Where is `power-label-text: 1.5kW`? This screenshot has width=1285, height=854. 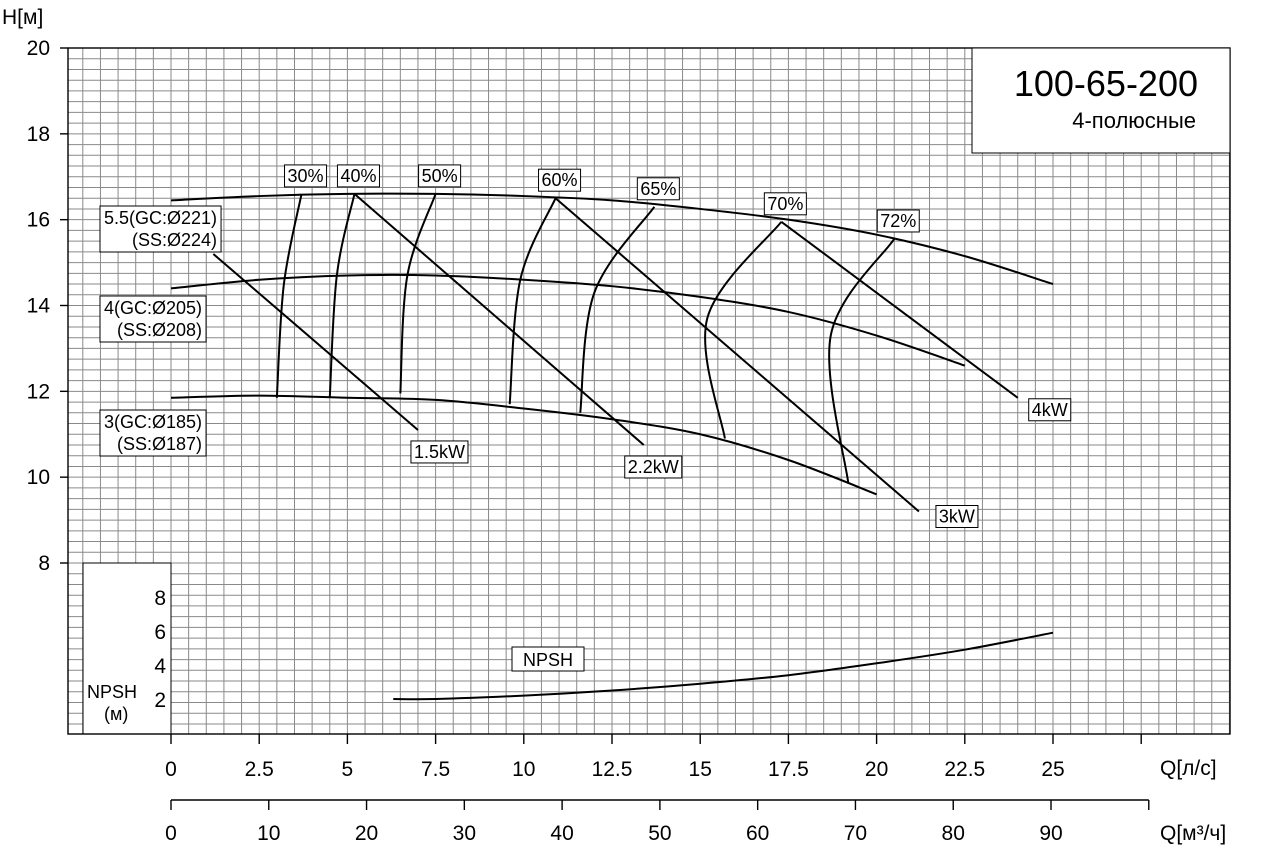
power-label-text: 1.5kW is located at coordinates (439, 452).